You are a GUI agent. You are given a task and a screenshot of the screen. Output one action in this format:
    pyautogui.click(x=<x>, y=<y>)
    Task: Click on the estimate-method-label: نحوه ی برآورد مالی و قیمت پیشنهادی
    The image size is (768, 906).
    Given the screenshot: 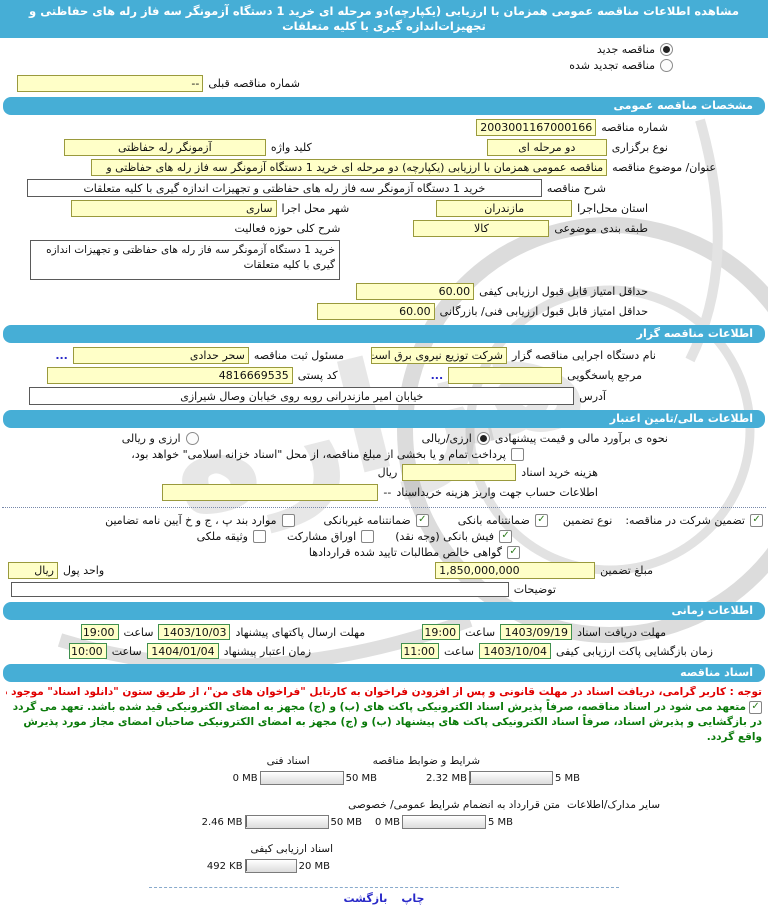 What is the action you would take?
    pyautogui.click(x=581, y=438)
    